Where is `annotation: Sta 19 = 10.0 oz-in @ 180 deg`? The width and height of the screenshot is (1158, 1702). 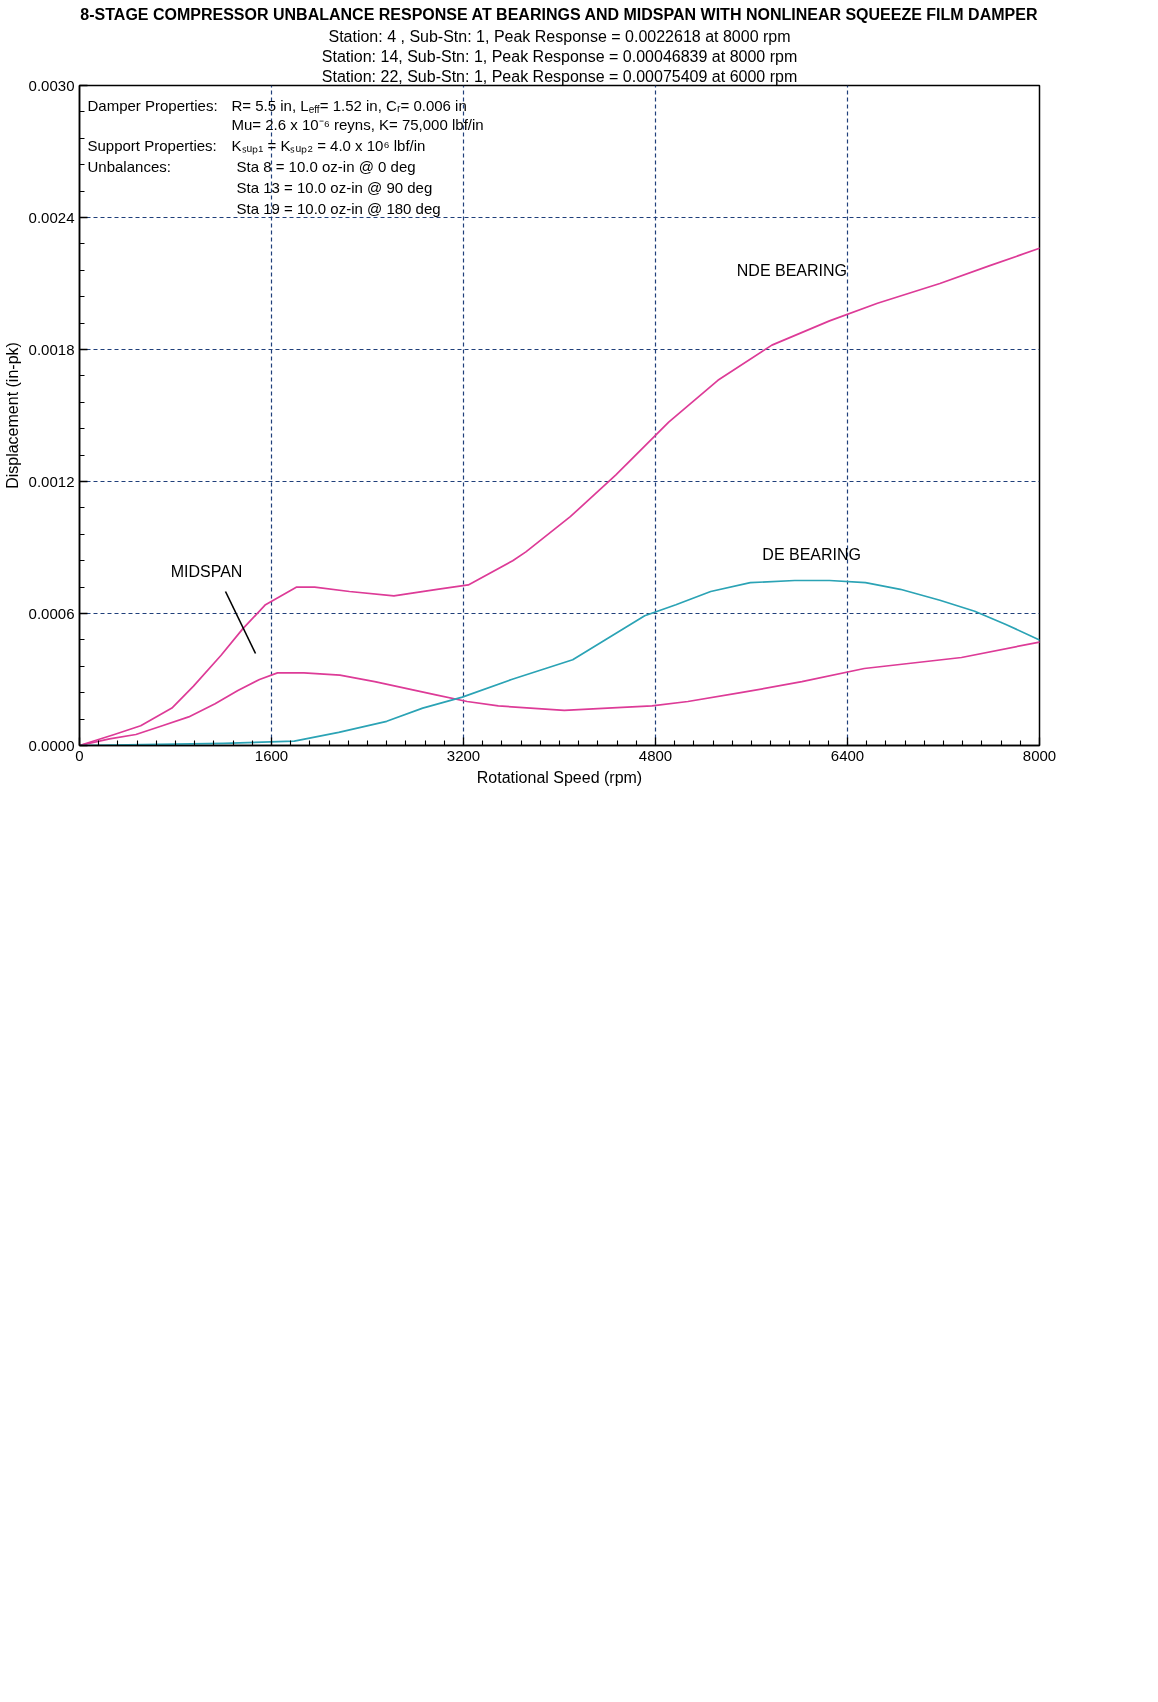
annotation: Sta 19 = 10.0 oz-in @ 180 deg is located at coordinates (338, 209).